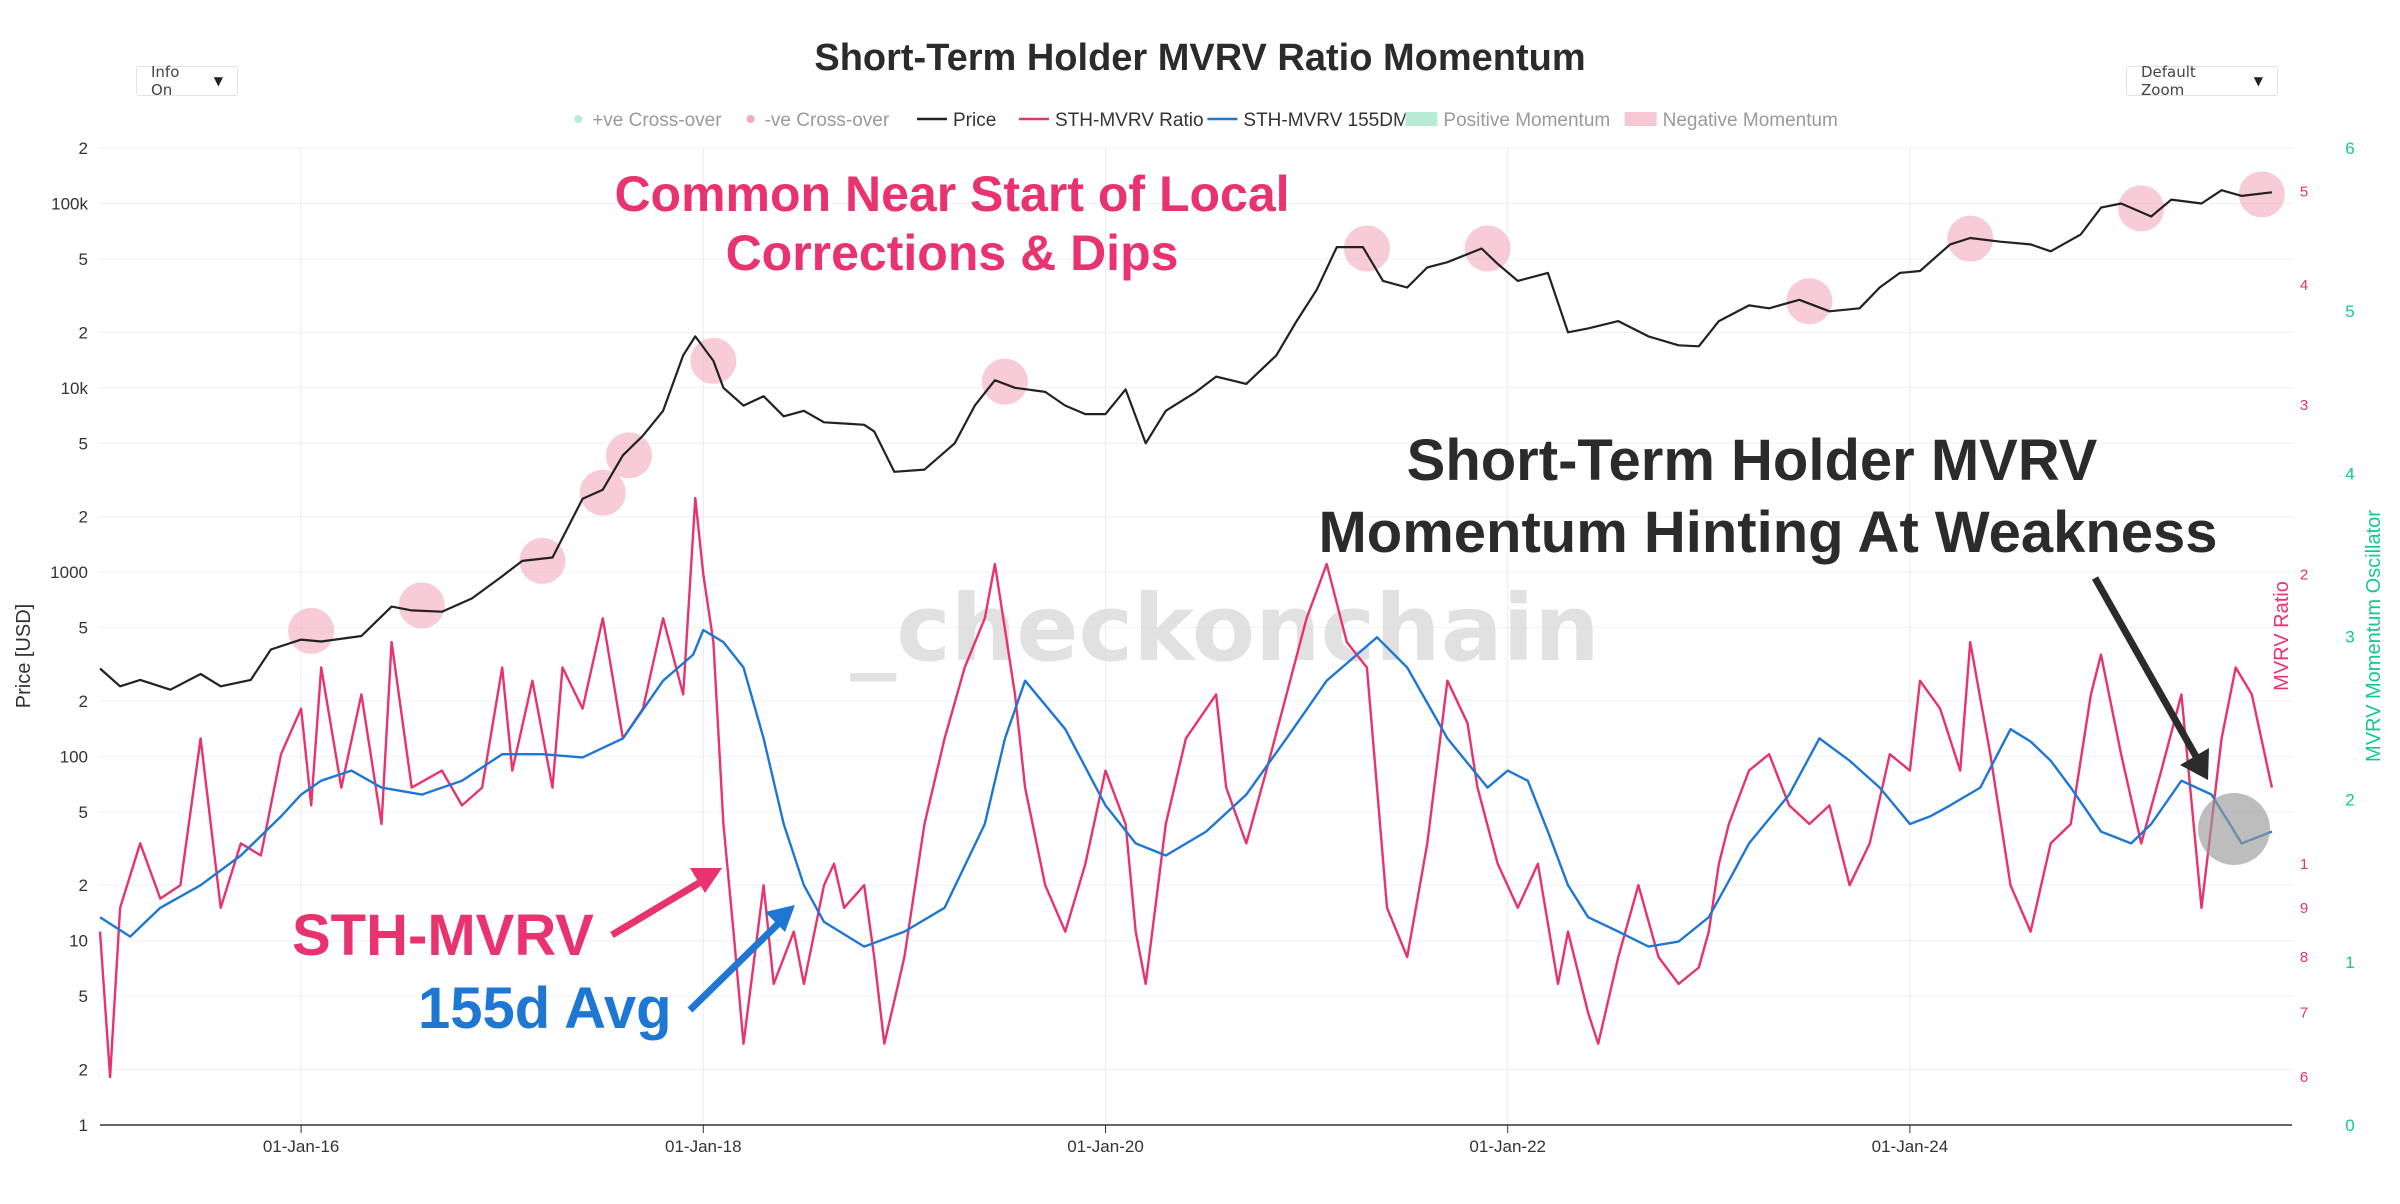 This screenshot has height=1204, width=2400. Describe the element at coordinates (165, 81) in the screenshot. I see `info-toggle-label: Info On` at that location.